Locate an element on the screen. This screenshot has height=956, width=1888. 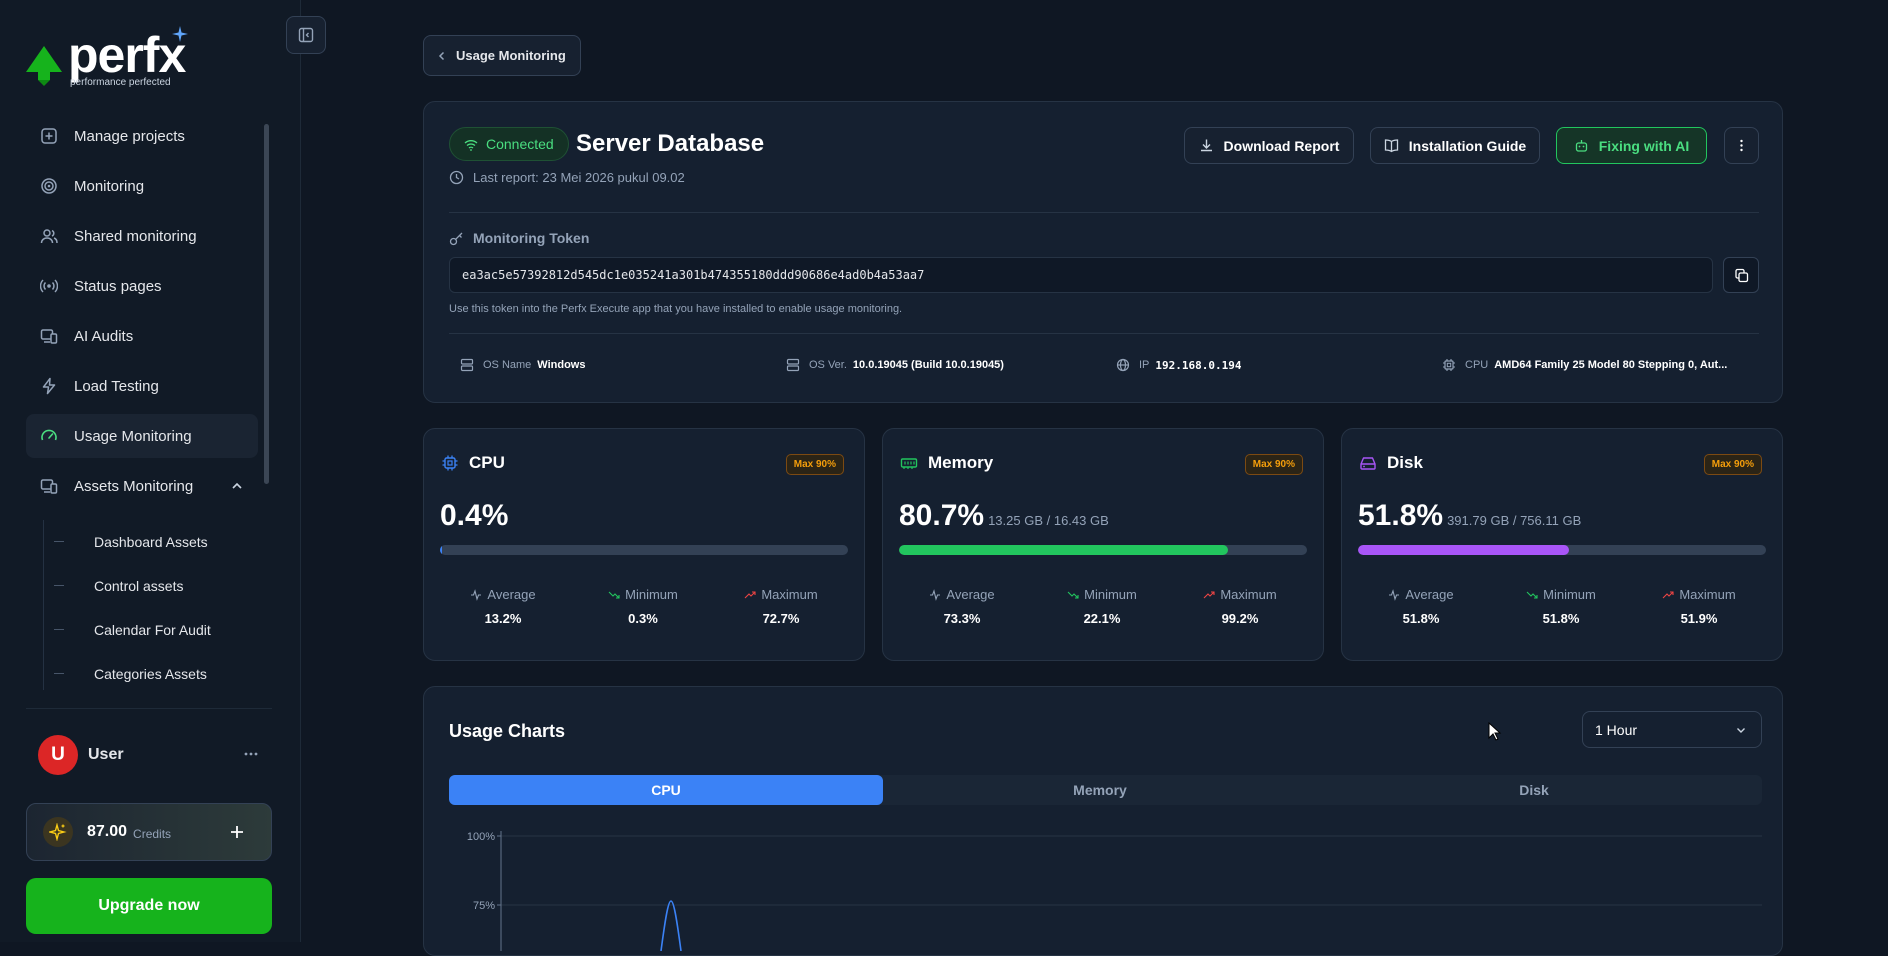
monitoring-token-label: Monitoring Token is located at coordinates (519, 238).